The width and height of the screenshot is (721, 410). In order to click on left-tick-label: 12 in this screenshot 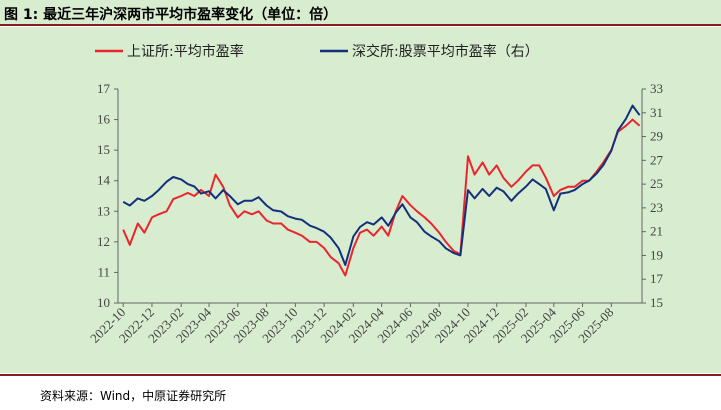, I will do `click(103, 241)`.